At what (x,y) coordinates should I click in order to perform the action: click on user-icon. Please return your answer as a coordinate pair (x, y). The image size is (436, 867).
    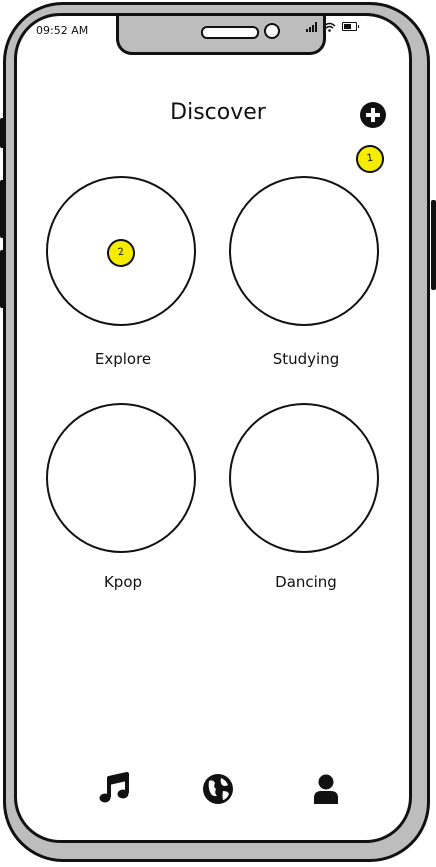
    Looking at the image, I should click on (326, 789).